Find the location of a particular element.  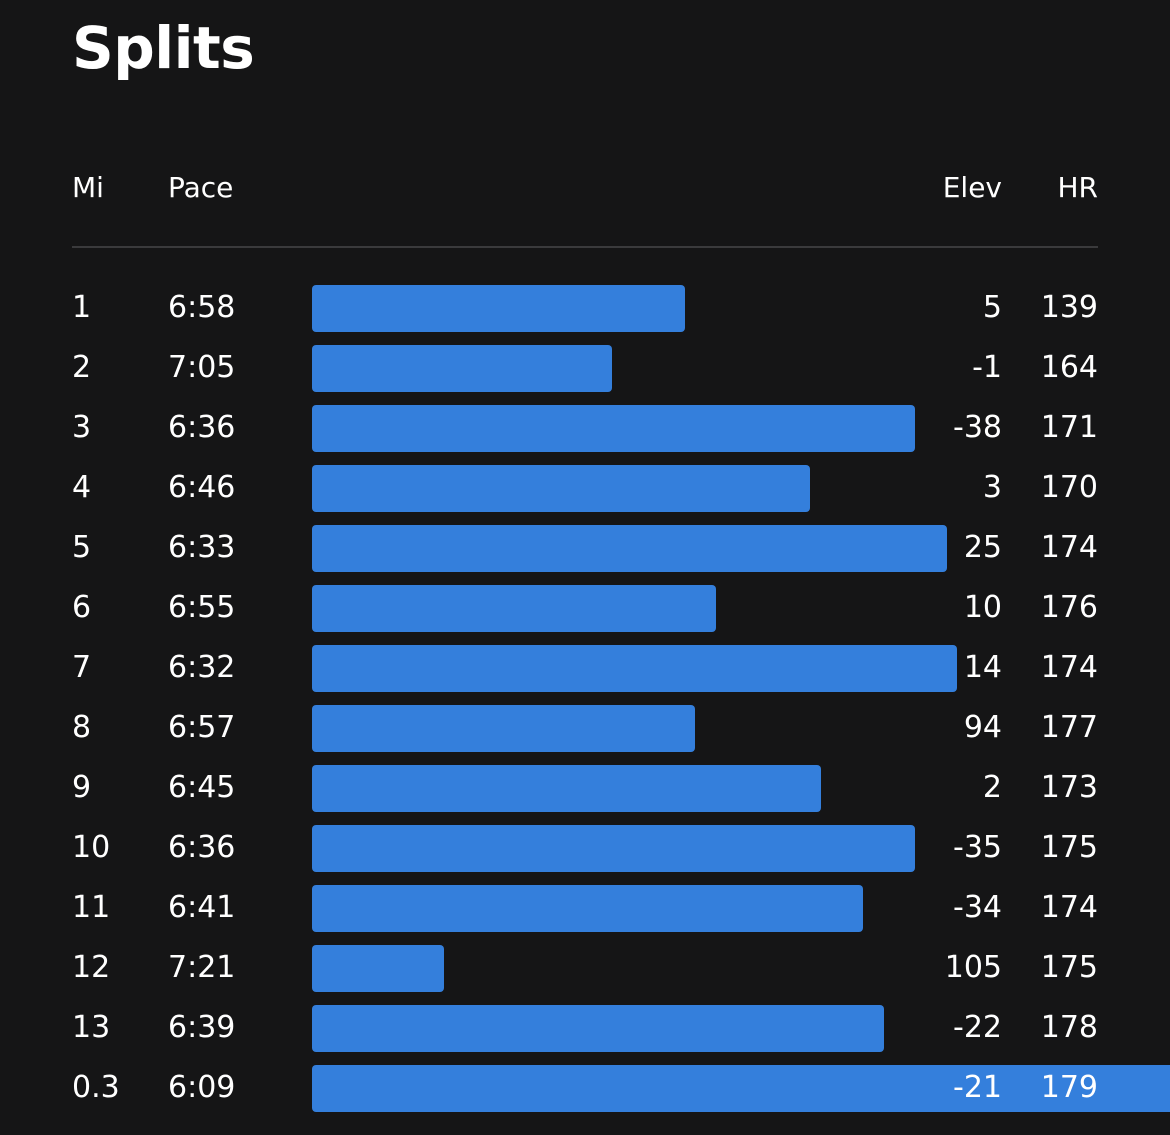

split-heart-rate: 176 is located at coordinates (1069, 607).